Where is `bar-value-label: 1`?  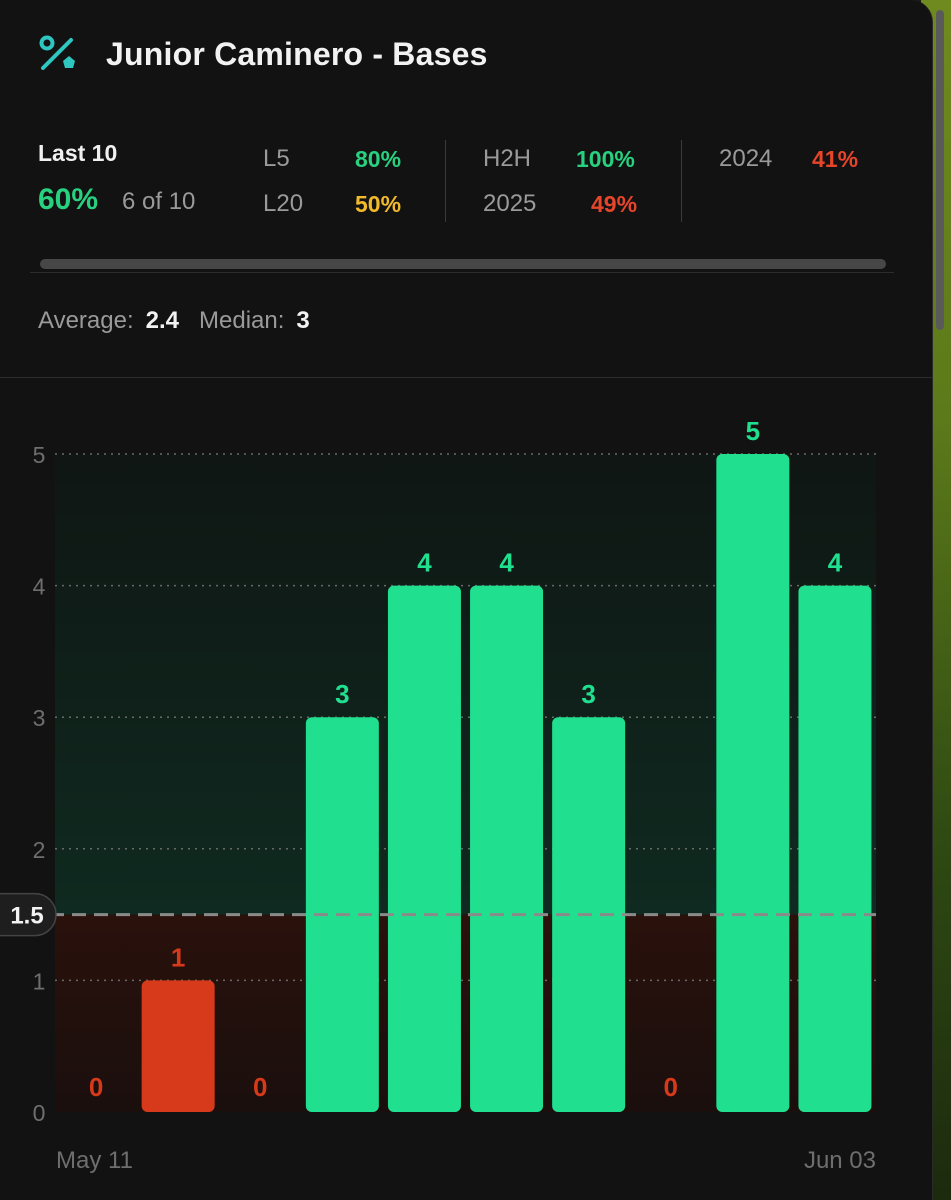
bar-value-label: 1 is located at coordinates (178, 957).